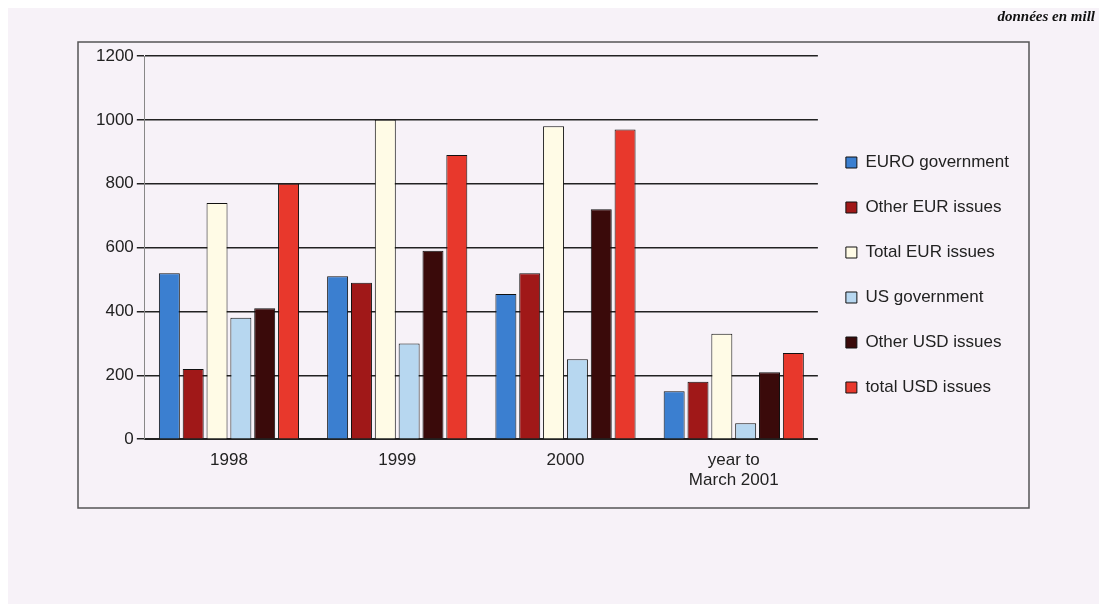  I want to click on y-tick-label: 800, so click(119, 183).